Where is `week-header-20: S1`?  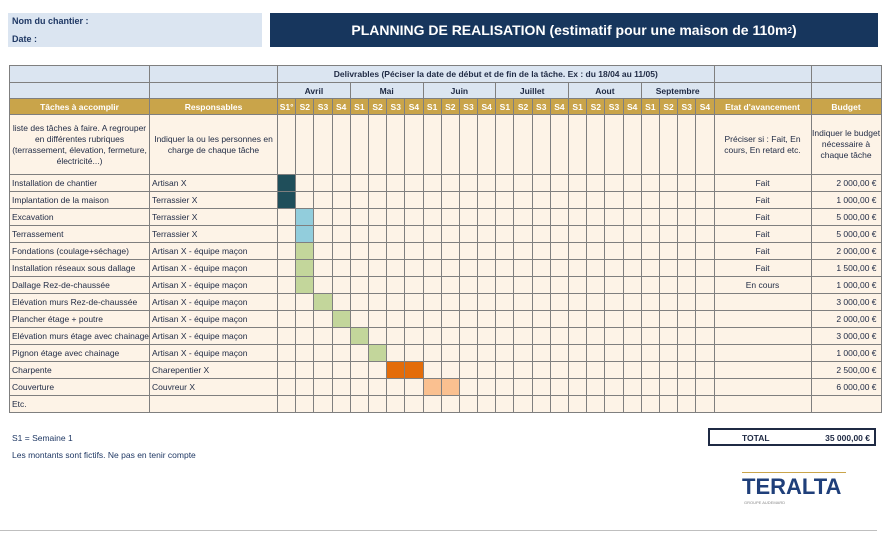 week-header-20: S1 is located at coordinates (650, 106).